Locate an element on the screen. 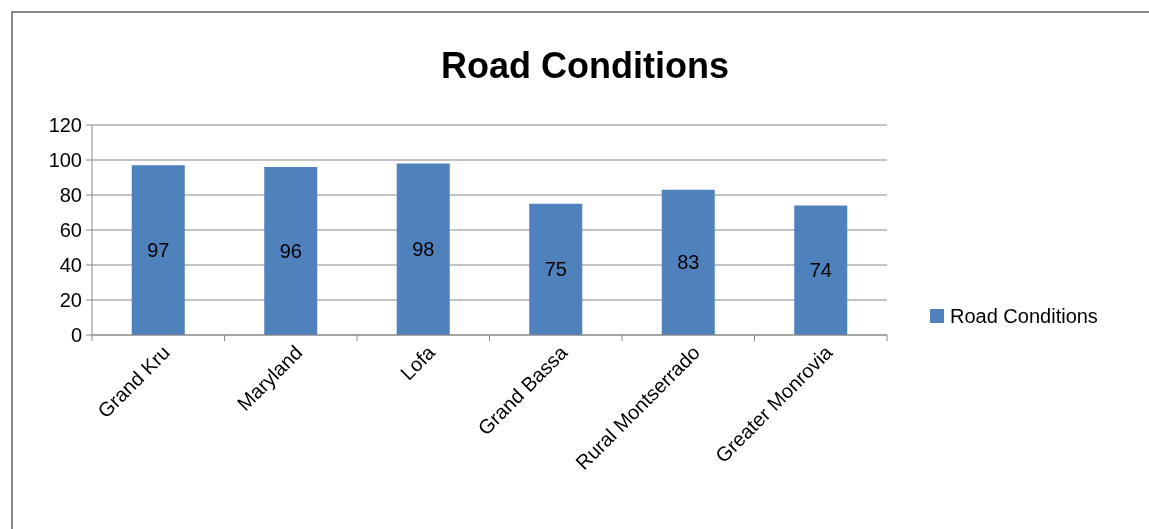  y-tick-label: 40 is located at coordinates (70, 265).